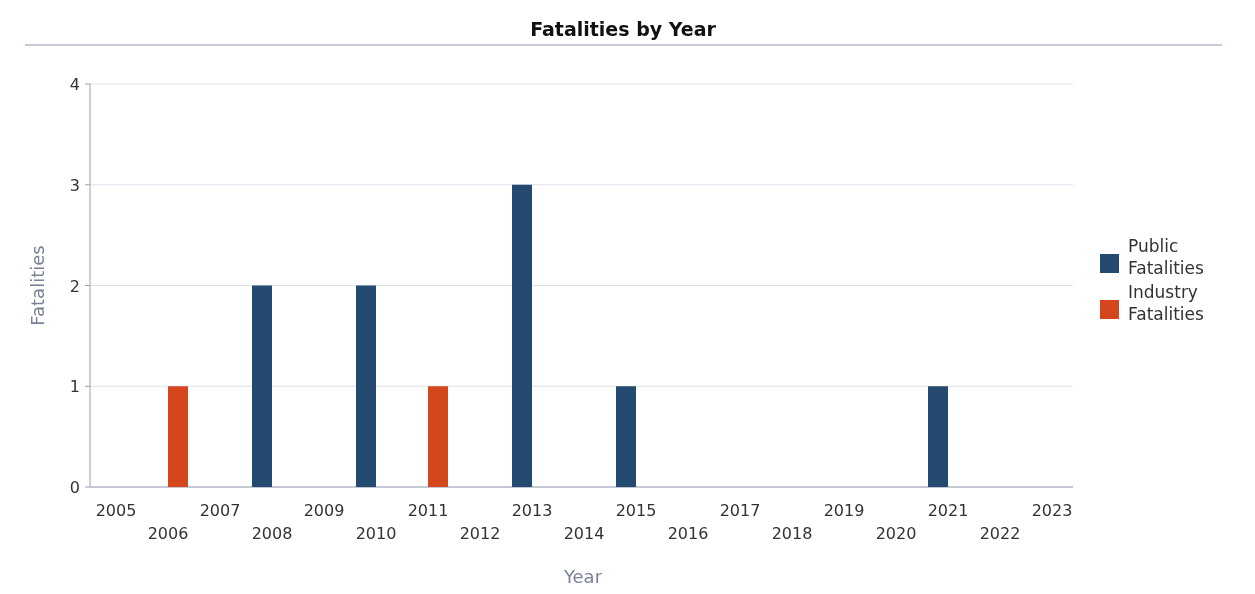 This screenshot has height=594, width=1255. Describe the element at coordinates (220, 510) in the screenshot. I see `x-tick-label: 2007` at that location.